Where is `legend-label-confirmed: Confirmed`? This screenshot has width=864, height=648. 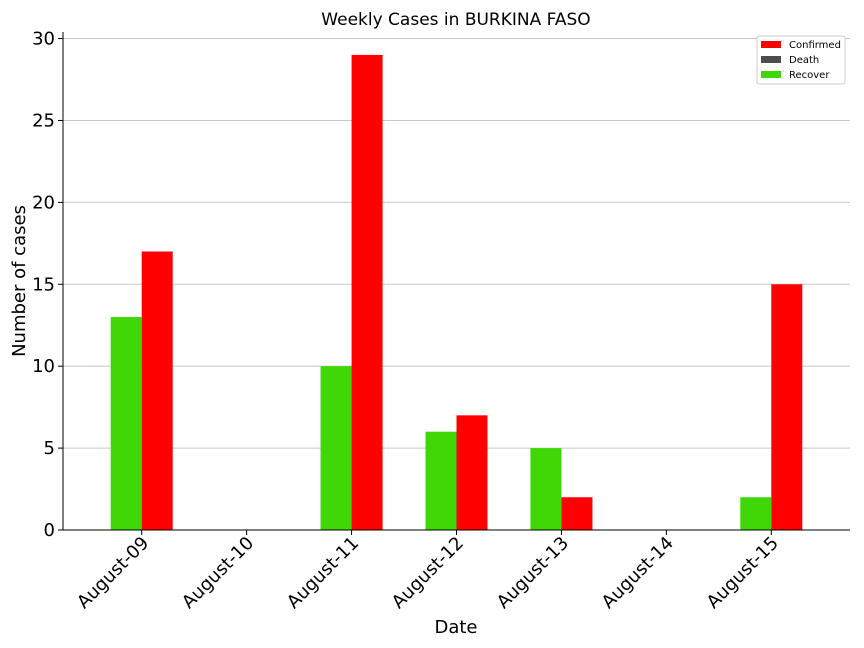 legend-label-confirmed: Confirmed is located at coordinates (815, 45).